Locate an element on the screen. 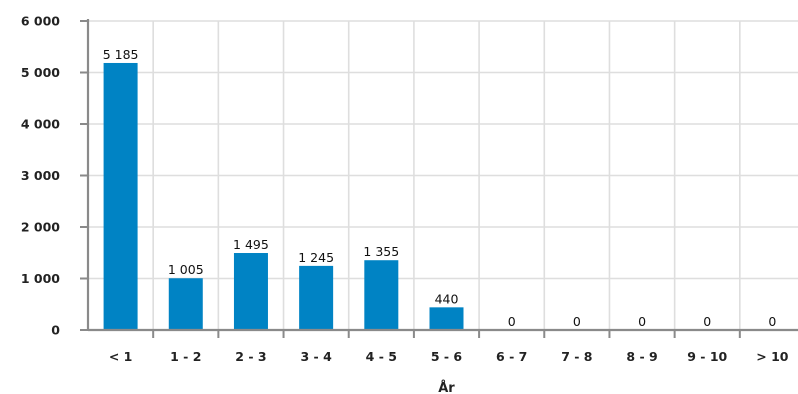 Image resolution: width=798 pixels, height=394 pixels. y-tick-label: 4 000 is located at coordinates (40, 124).